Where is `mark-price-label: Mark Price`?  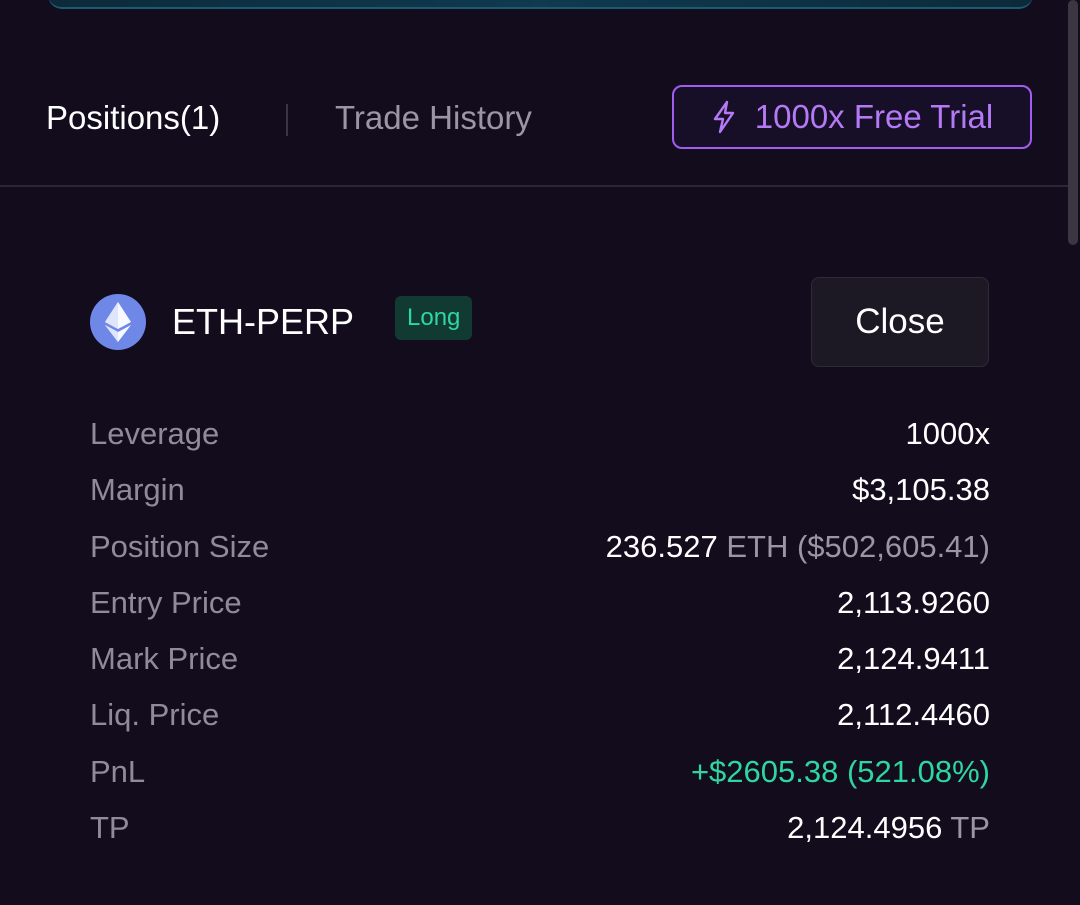
mark-price-label: Mark Price is located at coordinates (164, 659).